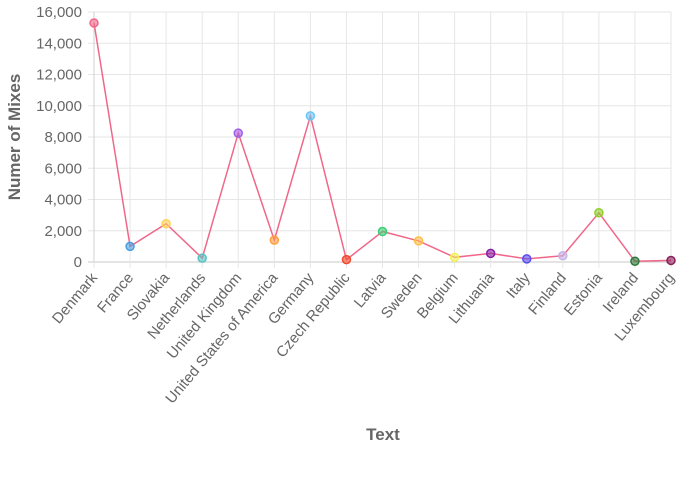 The height and width of the screenshot is (500, 689). What do you see at coordinates (75, 298) in the screenshot?
I see `x-tick-label: Denmark` at bounding box center [75, 298].